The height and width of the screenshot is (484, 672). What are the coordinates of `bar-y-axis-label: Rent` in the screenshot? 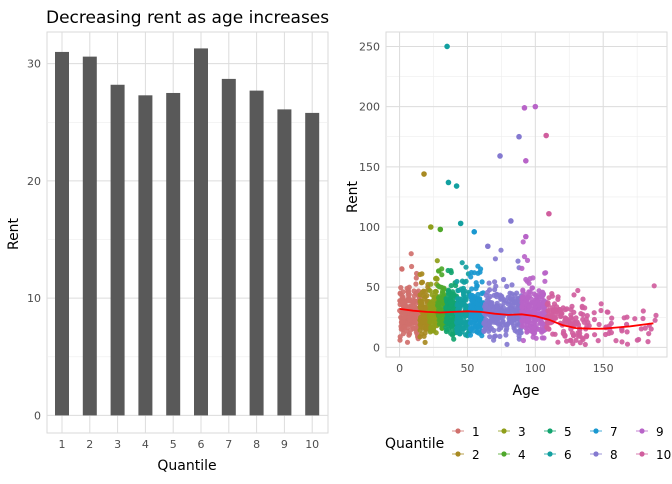 It's located at (14, 233).